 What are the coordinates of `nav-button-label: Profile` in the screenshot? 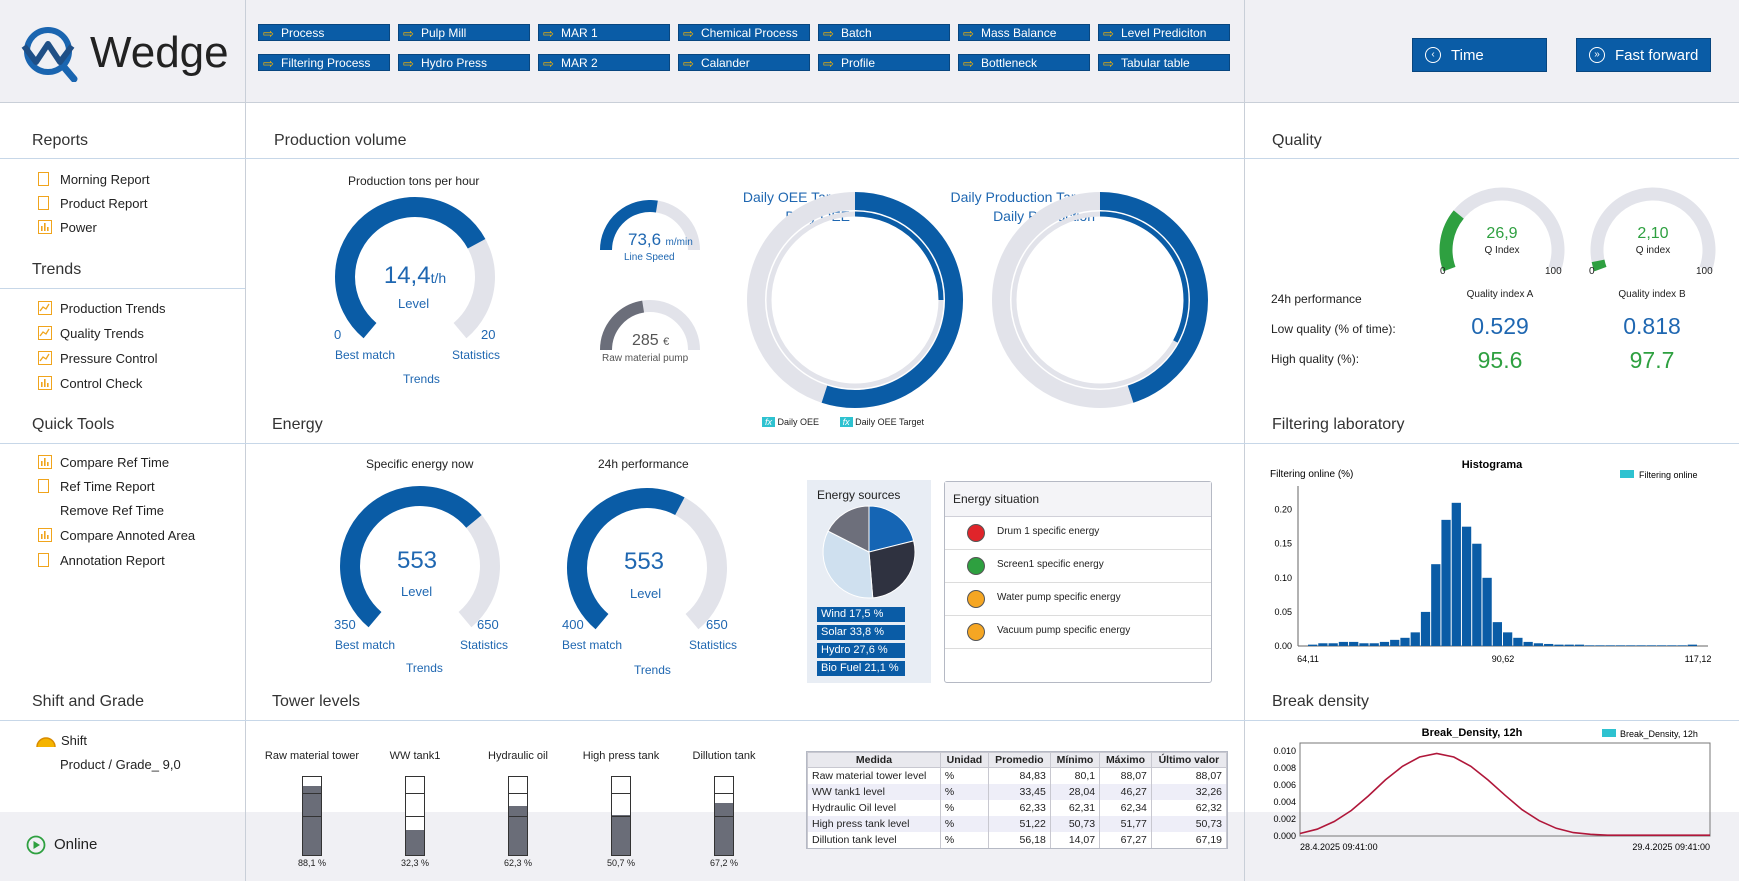 It's located at (858, 63).